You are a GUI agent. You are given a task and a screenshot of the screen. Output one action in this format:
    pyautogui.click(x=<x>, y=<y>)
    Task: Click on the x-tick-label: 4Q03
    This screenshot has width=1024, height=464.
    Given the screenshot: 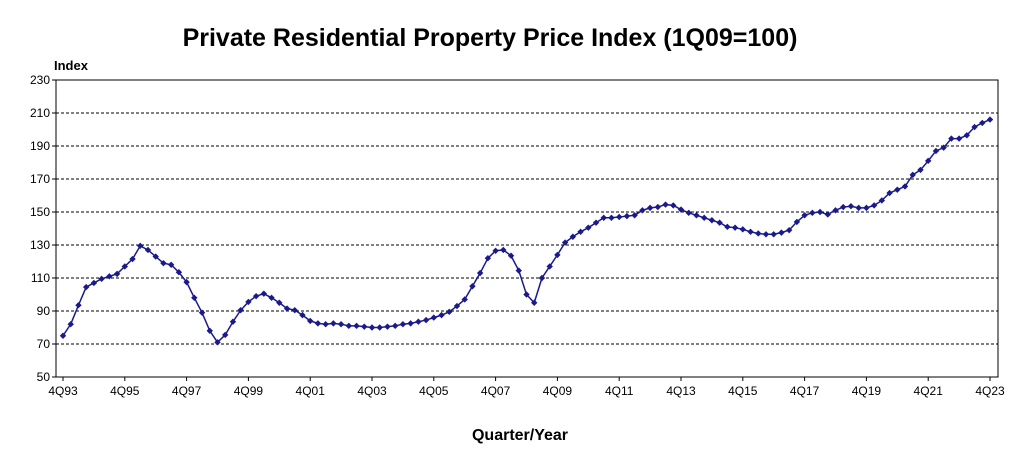 What is the action you would take?
    pyautogui.click(x=372, y=391)
    